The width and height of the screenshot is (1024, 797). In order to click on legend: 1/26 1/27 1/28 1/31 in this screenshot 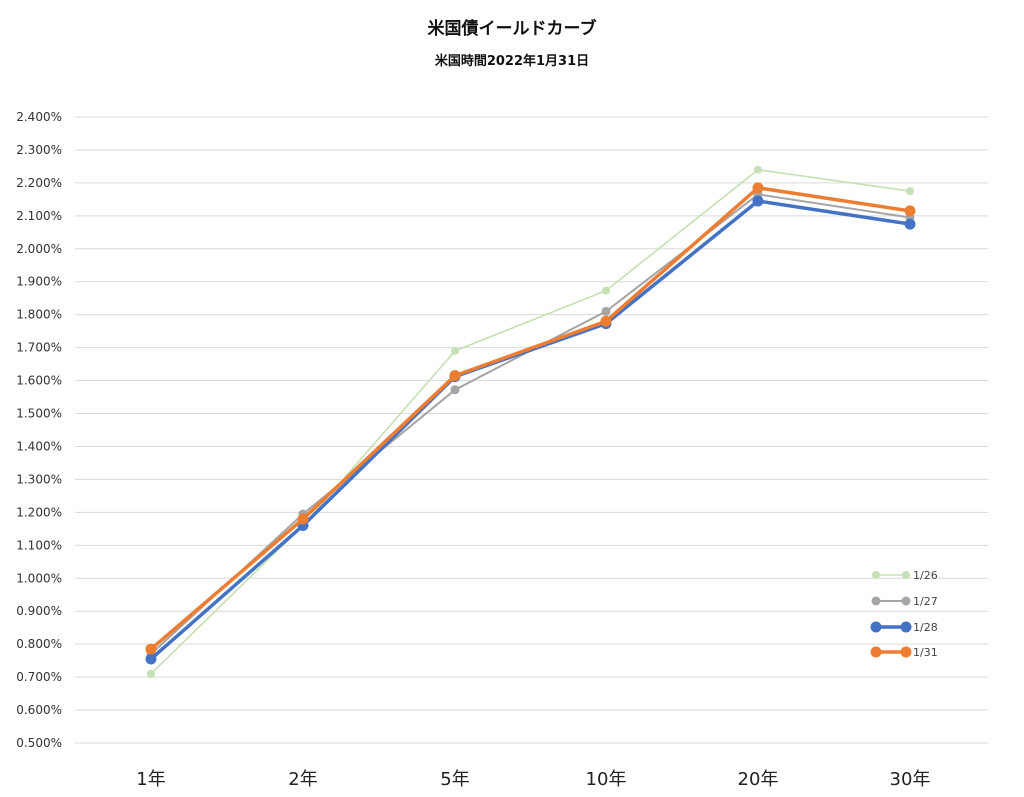, I will do `click(904, 614)`.